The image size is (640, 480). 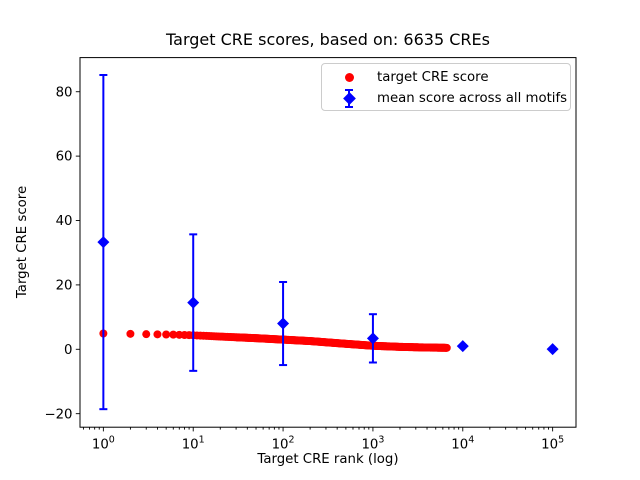 I want to click on y-tick-label: 0, so click(x=68, y=350).